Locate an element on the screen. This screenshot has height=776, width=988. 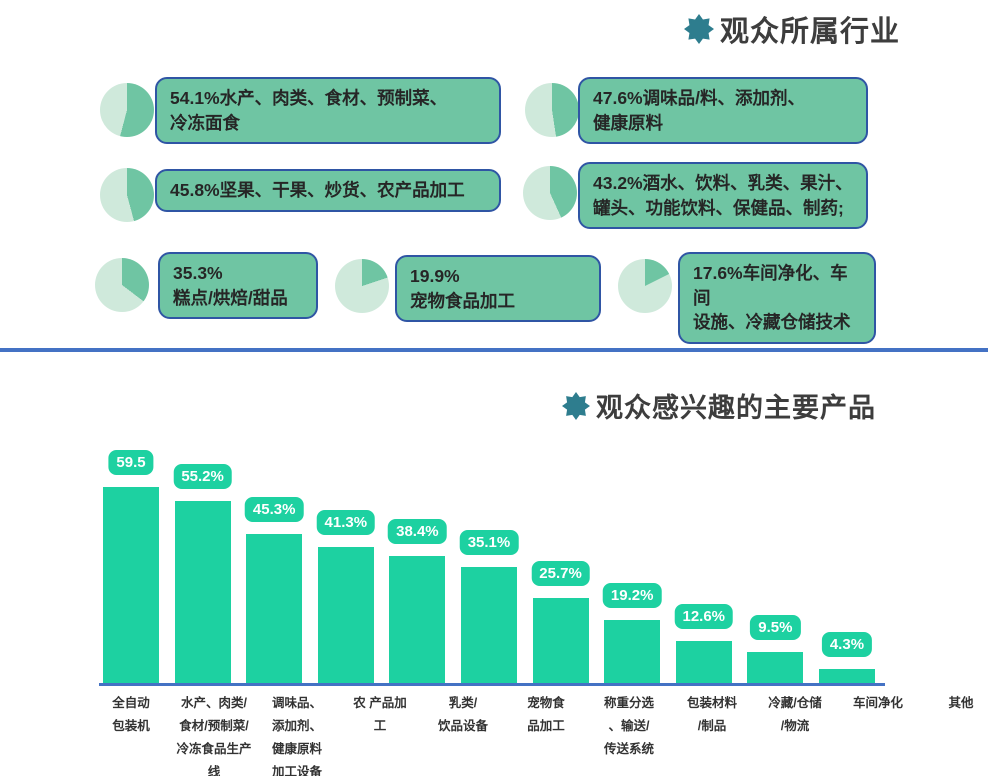
bar-column: 35.1% is located at coordinates (489, 561).